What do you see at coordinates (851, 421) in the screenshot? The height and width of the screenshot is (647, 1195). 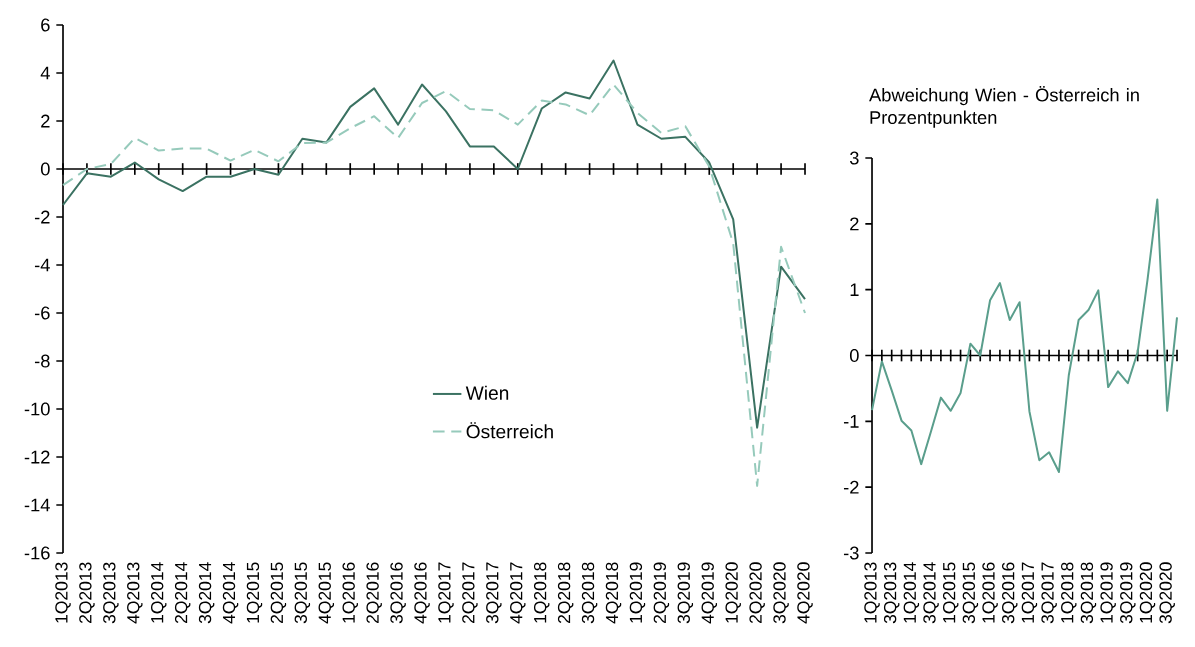 I see `y-tick-label: -1` at bounding box center [851, 421].